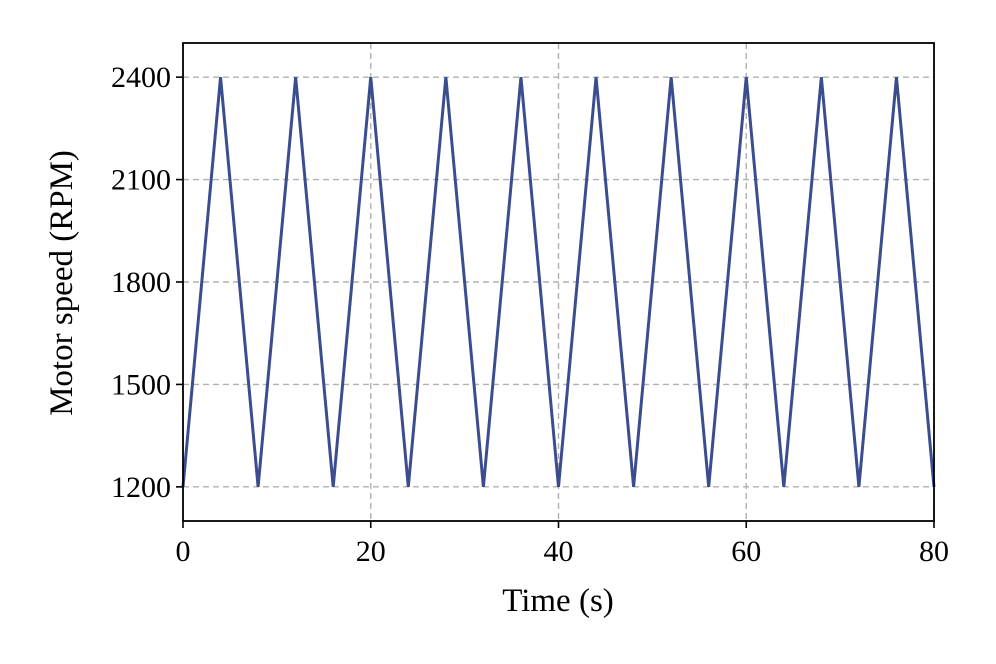  I want to click on y-tick-label: 2400, so click(141, 77).